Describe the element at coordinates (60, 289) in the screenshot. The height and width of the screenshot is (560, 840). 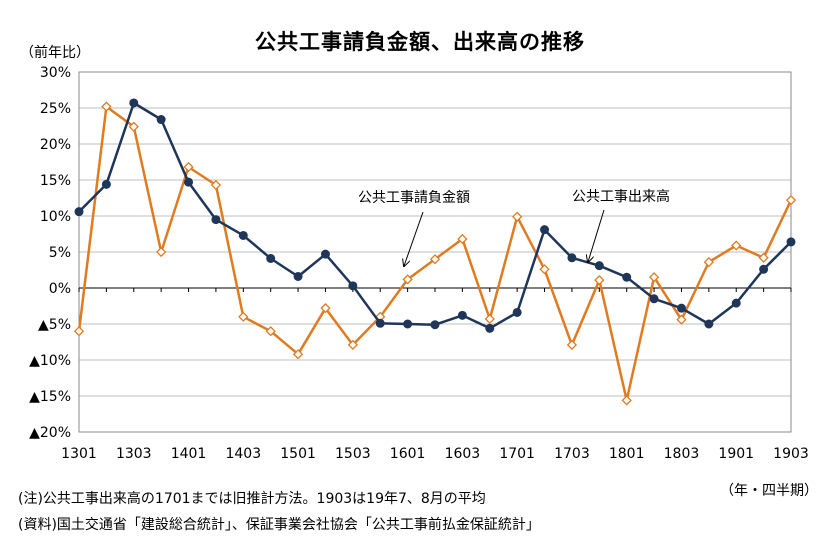
I see `y-tick-label: 0%` at that location.